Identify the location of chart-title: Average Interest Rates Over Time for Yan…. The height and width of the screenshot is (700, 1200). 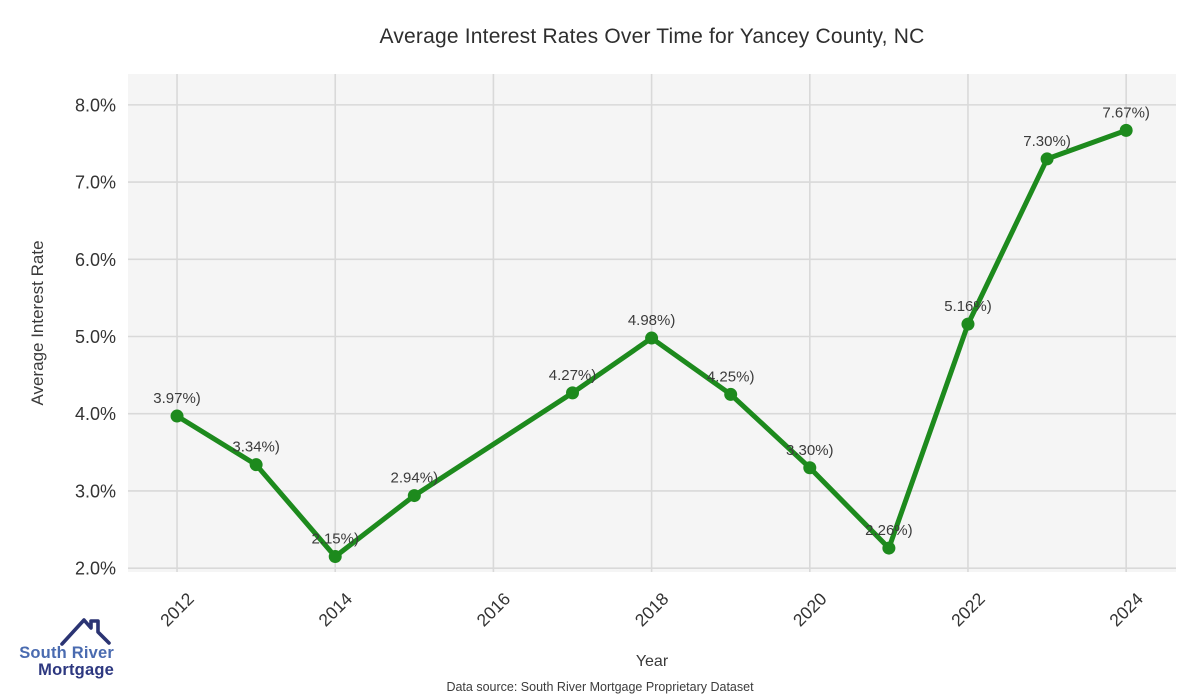
(652, 36).